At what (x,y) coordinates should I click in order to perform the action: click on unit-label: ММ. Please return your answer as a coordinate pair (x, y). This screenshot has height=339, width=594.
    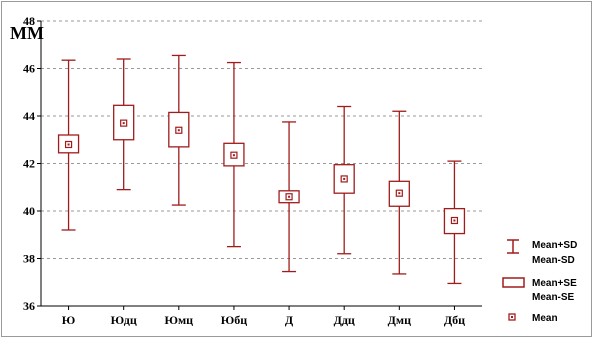
    Looking at the image, I should click on (27, 33).